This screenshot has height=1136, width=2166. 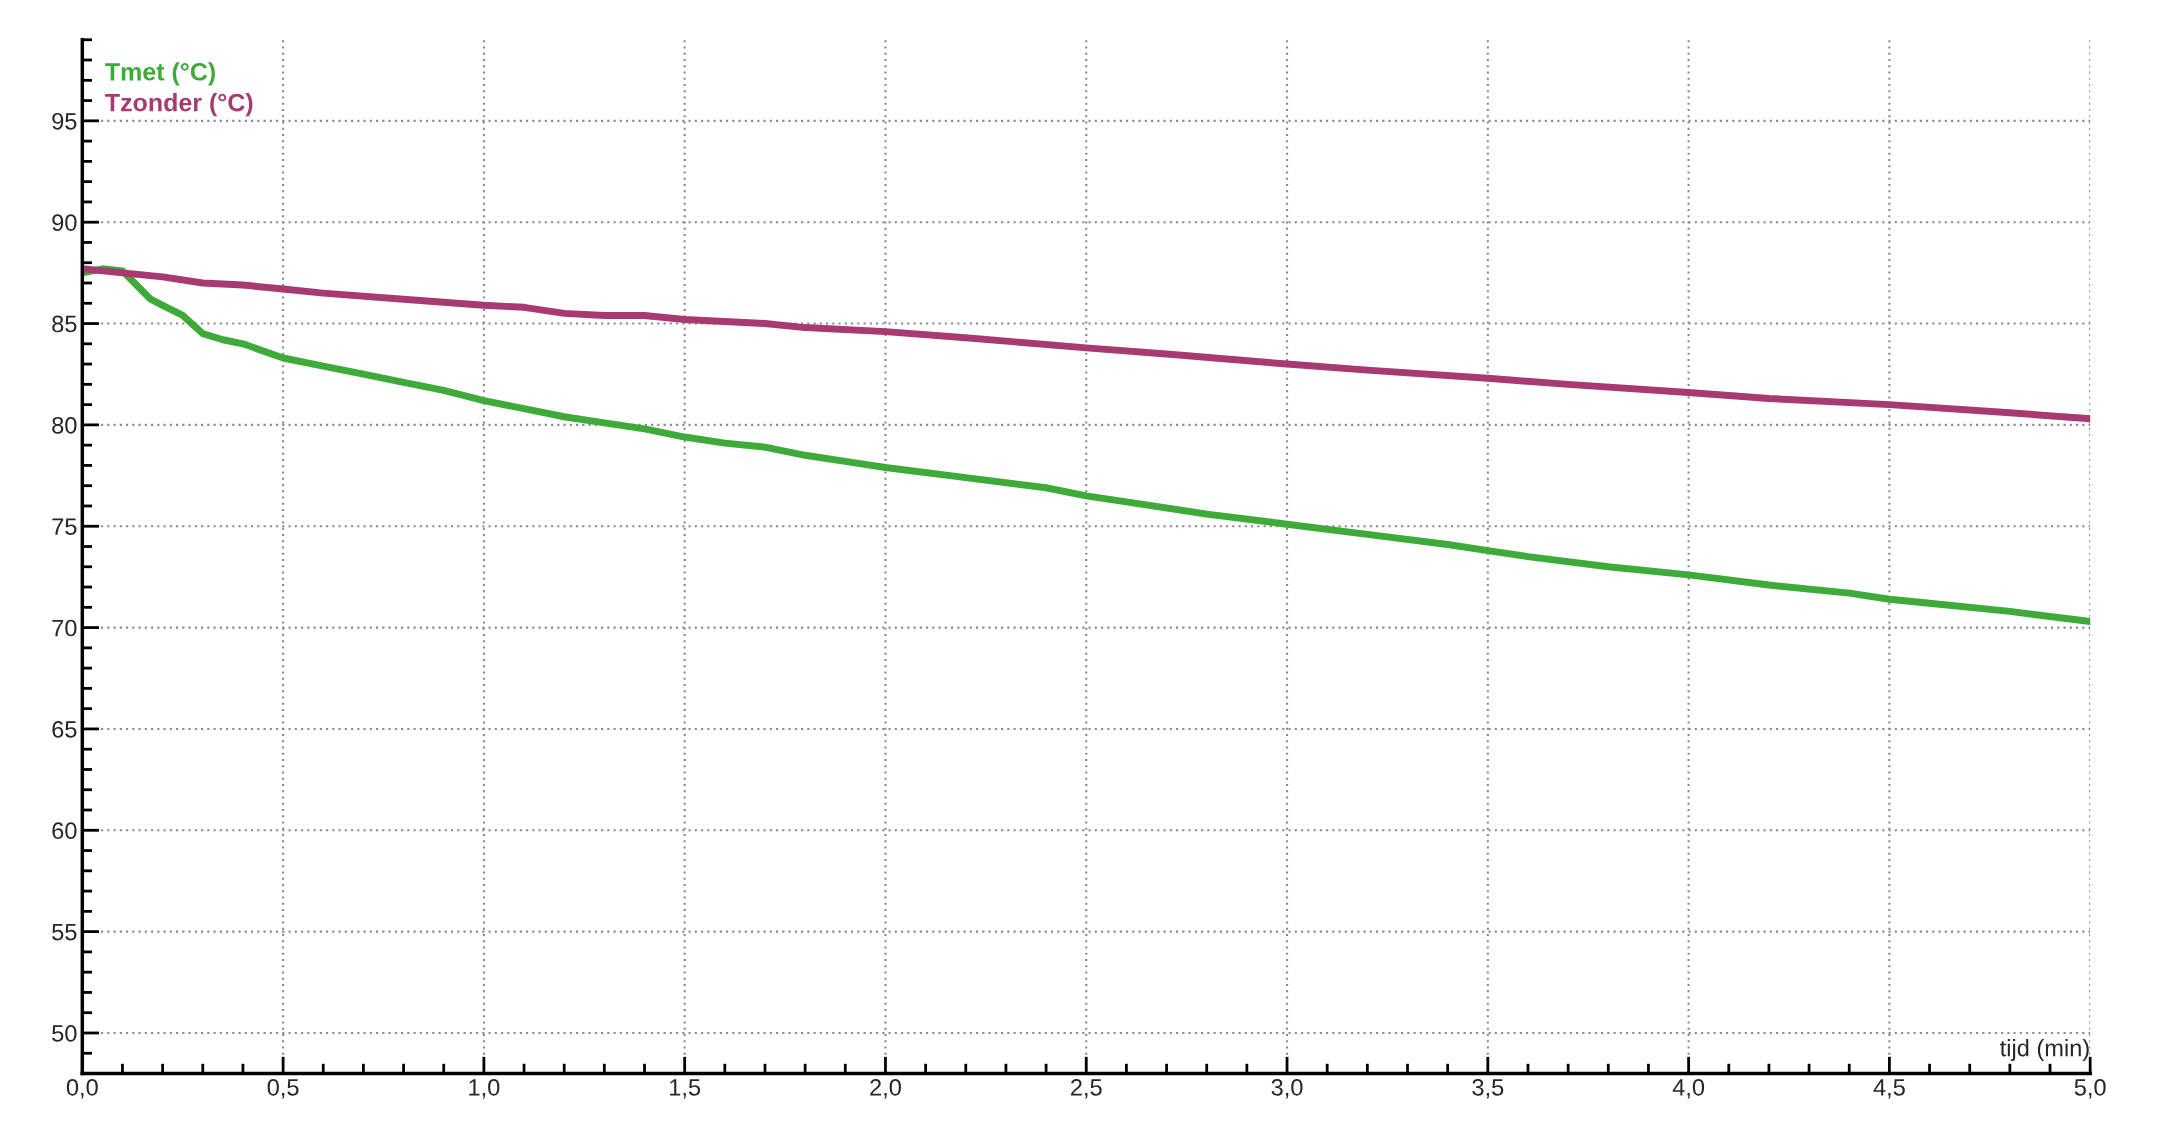 I want to click on y-tick-label: 55, so click(x=64, y=932).